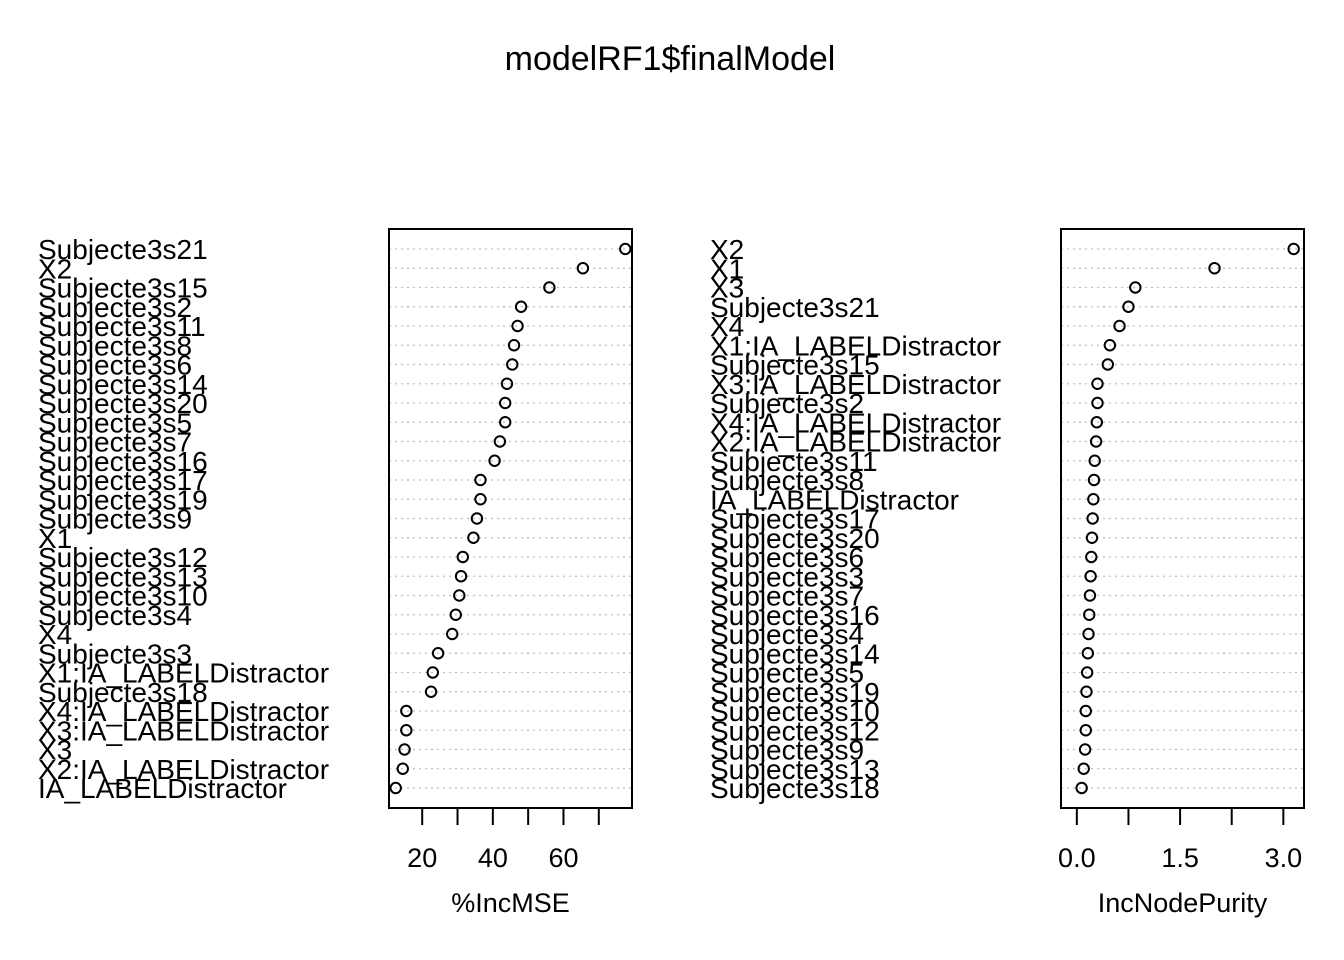  What do you see at coordinates (55, 634) in the screenshot?
I see `category-label: X4` at bounding box center [55, 634].